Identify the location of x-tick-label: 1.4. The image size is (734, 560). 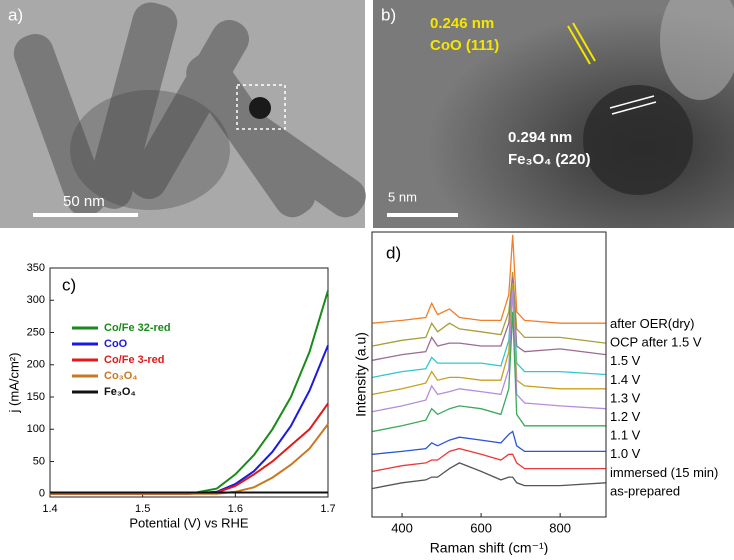
(49, 509).